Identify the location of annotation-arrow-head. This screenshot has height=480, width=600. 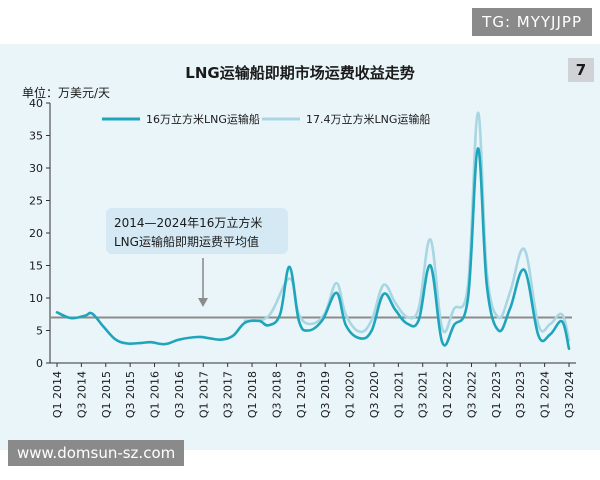
(203, 302).